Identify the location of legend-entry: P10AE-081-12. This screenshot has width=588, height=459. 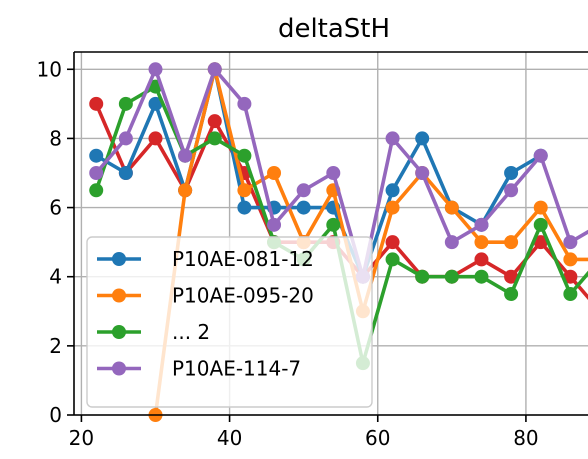
(205, 259).